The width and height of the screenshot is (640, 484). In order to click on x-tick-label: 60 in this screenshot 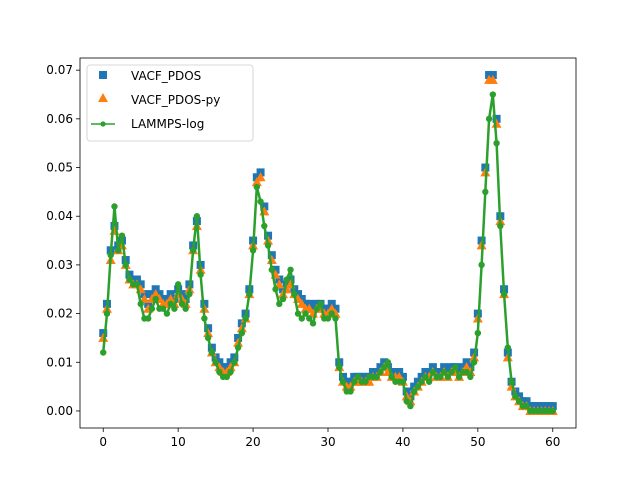, I will do `click(552, 442)`.